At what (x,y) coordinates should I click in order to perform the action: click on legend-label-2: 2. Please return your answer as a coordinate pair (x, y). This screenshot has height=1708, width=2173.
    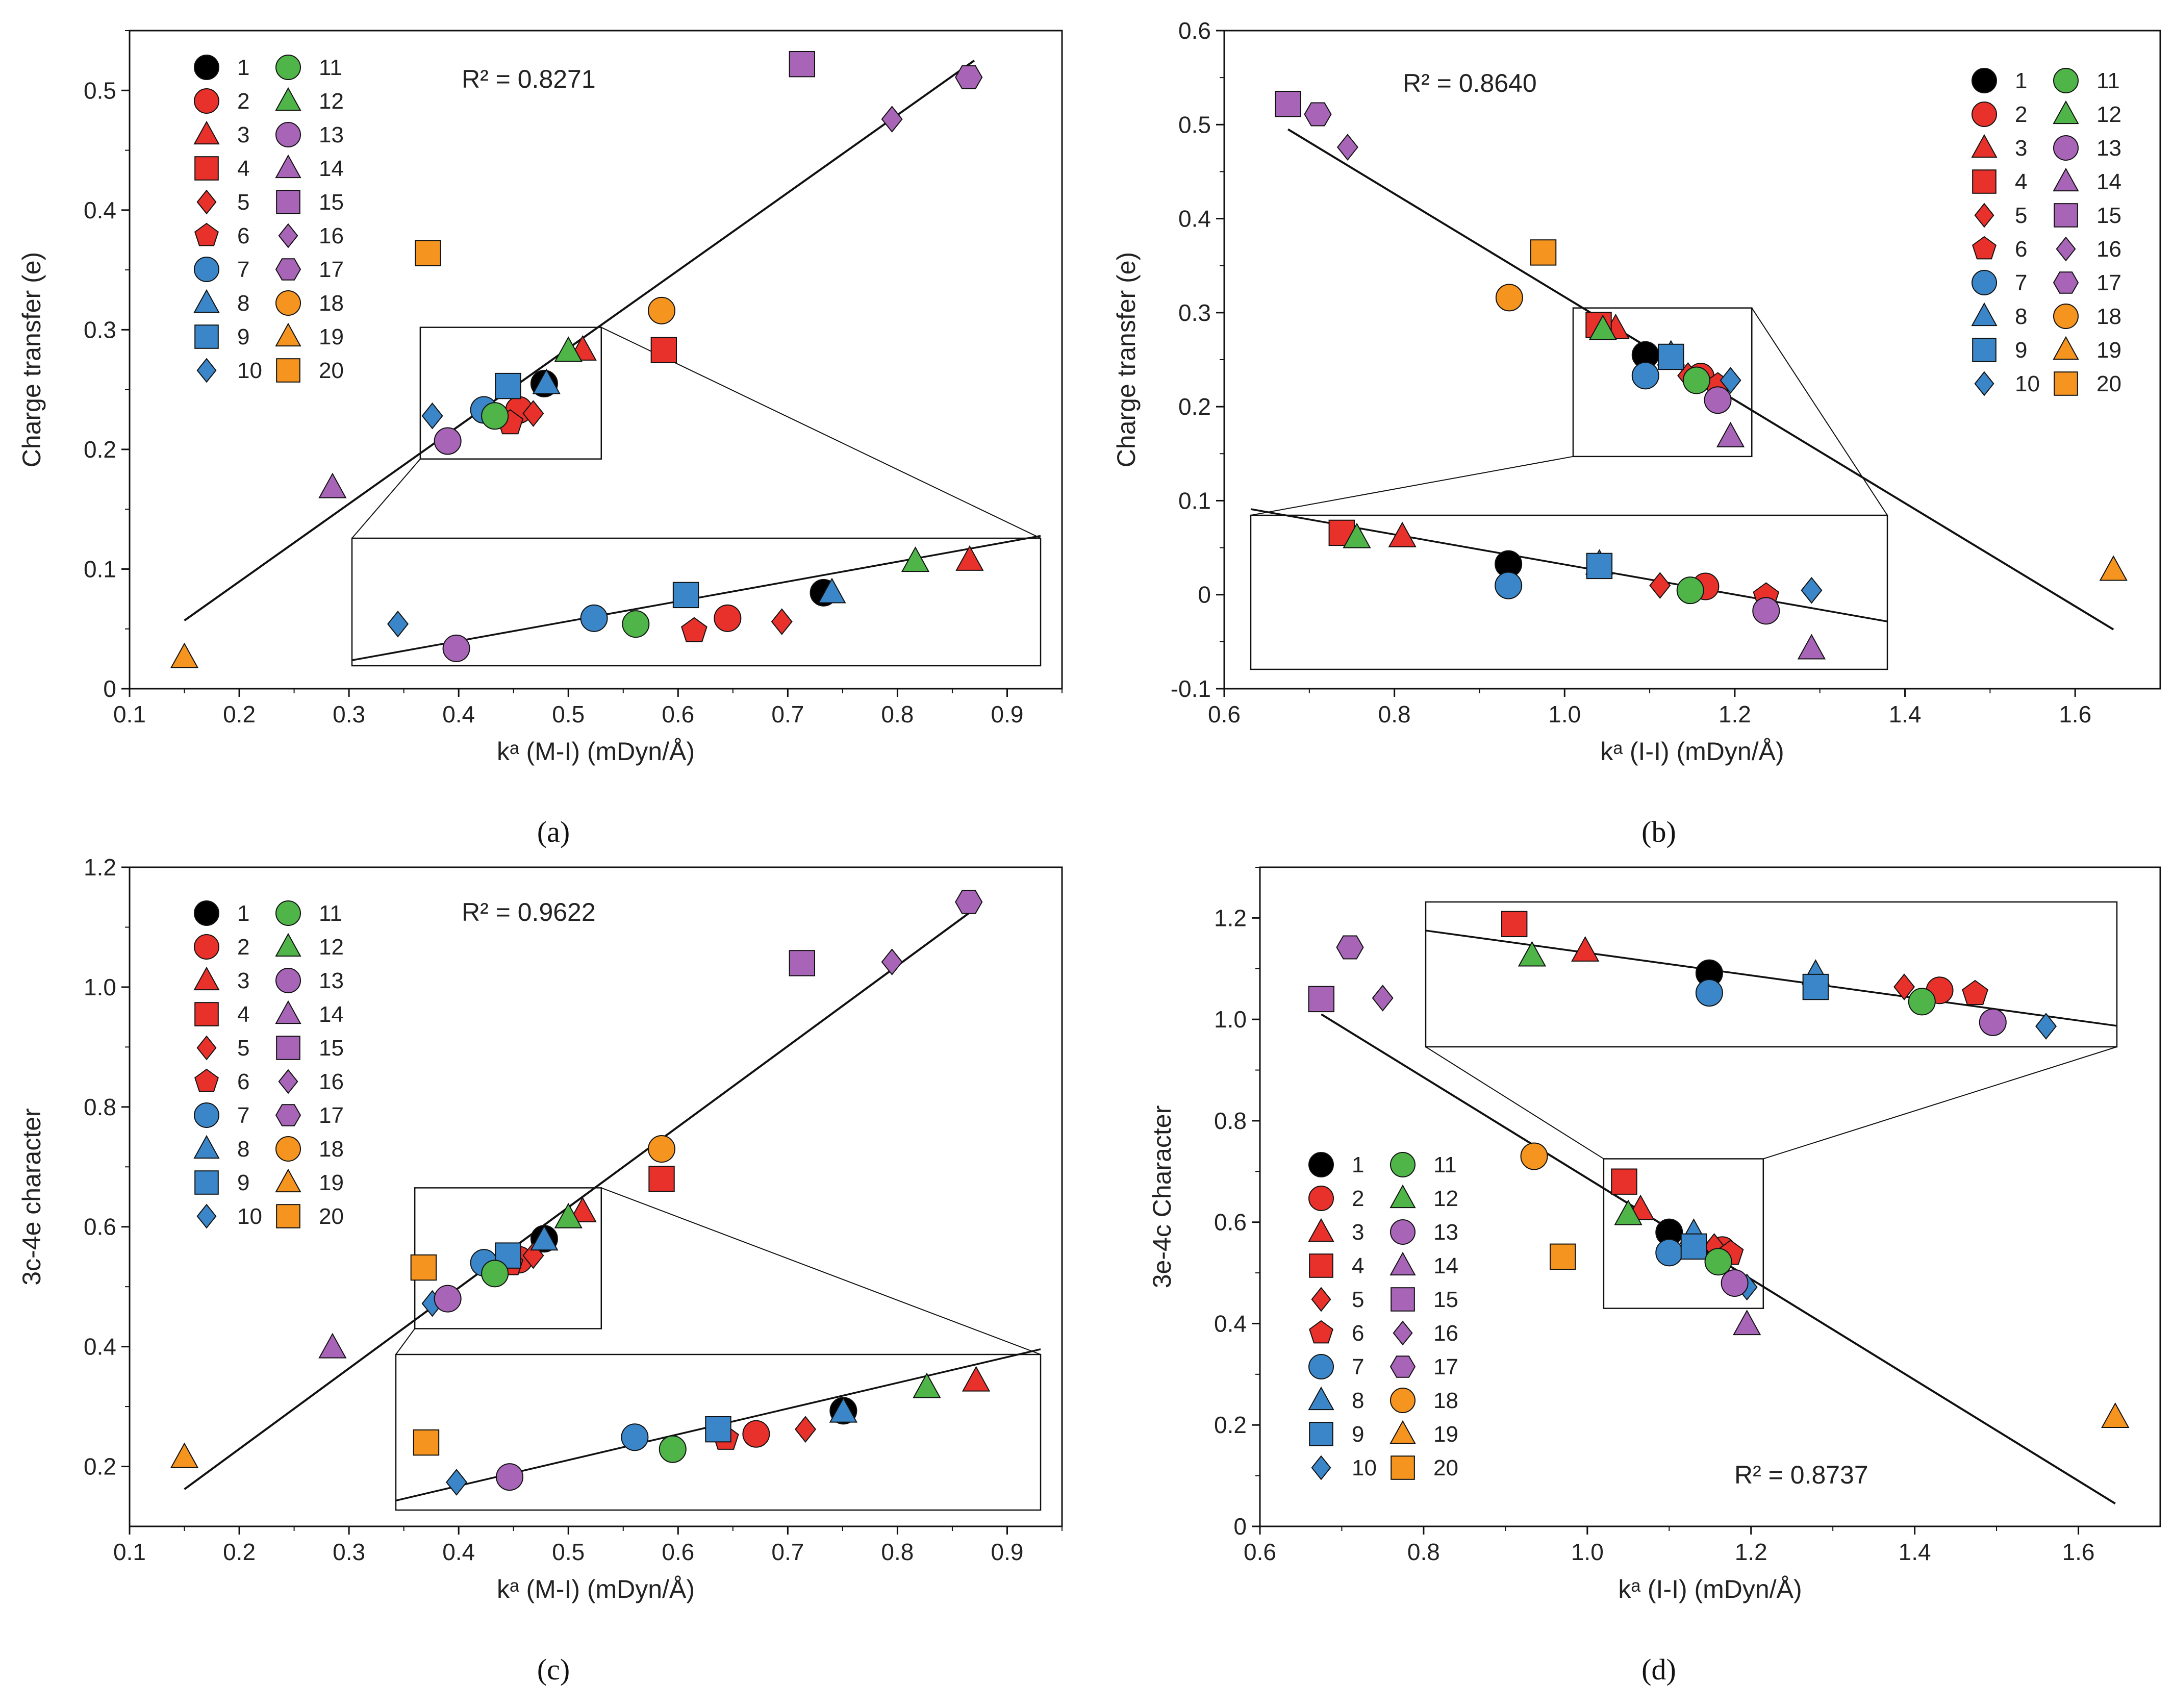
    Looking at the image, I should click on (1358, 1198).